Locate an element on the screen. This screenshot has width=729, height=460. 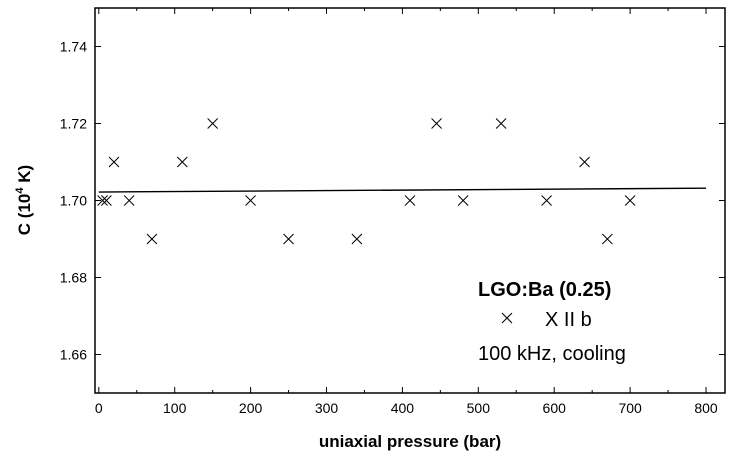
y-tick-label: 1.66 is located at coordinates (73, 355).